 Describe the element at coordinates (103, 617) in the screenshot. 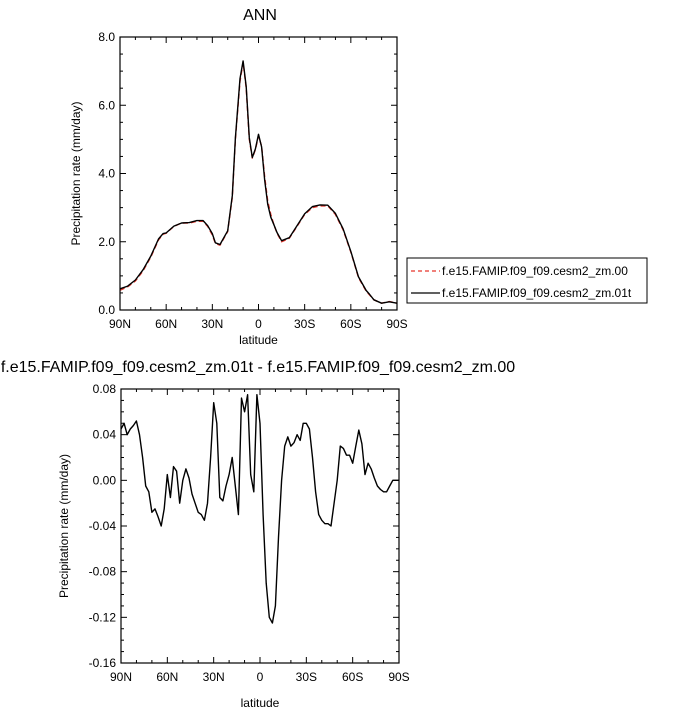

I see `bottom-y-tick-label: -0.12` at that location.